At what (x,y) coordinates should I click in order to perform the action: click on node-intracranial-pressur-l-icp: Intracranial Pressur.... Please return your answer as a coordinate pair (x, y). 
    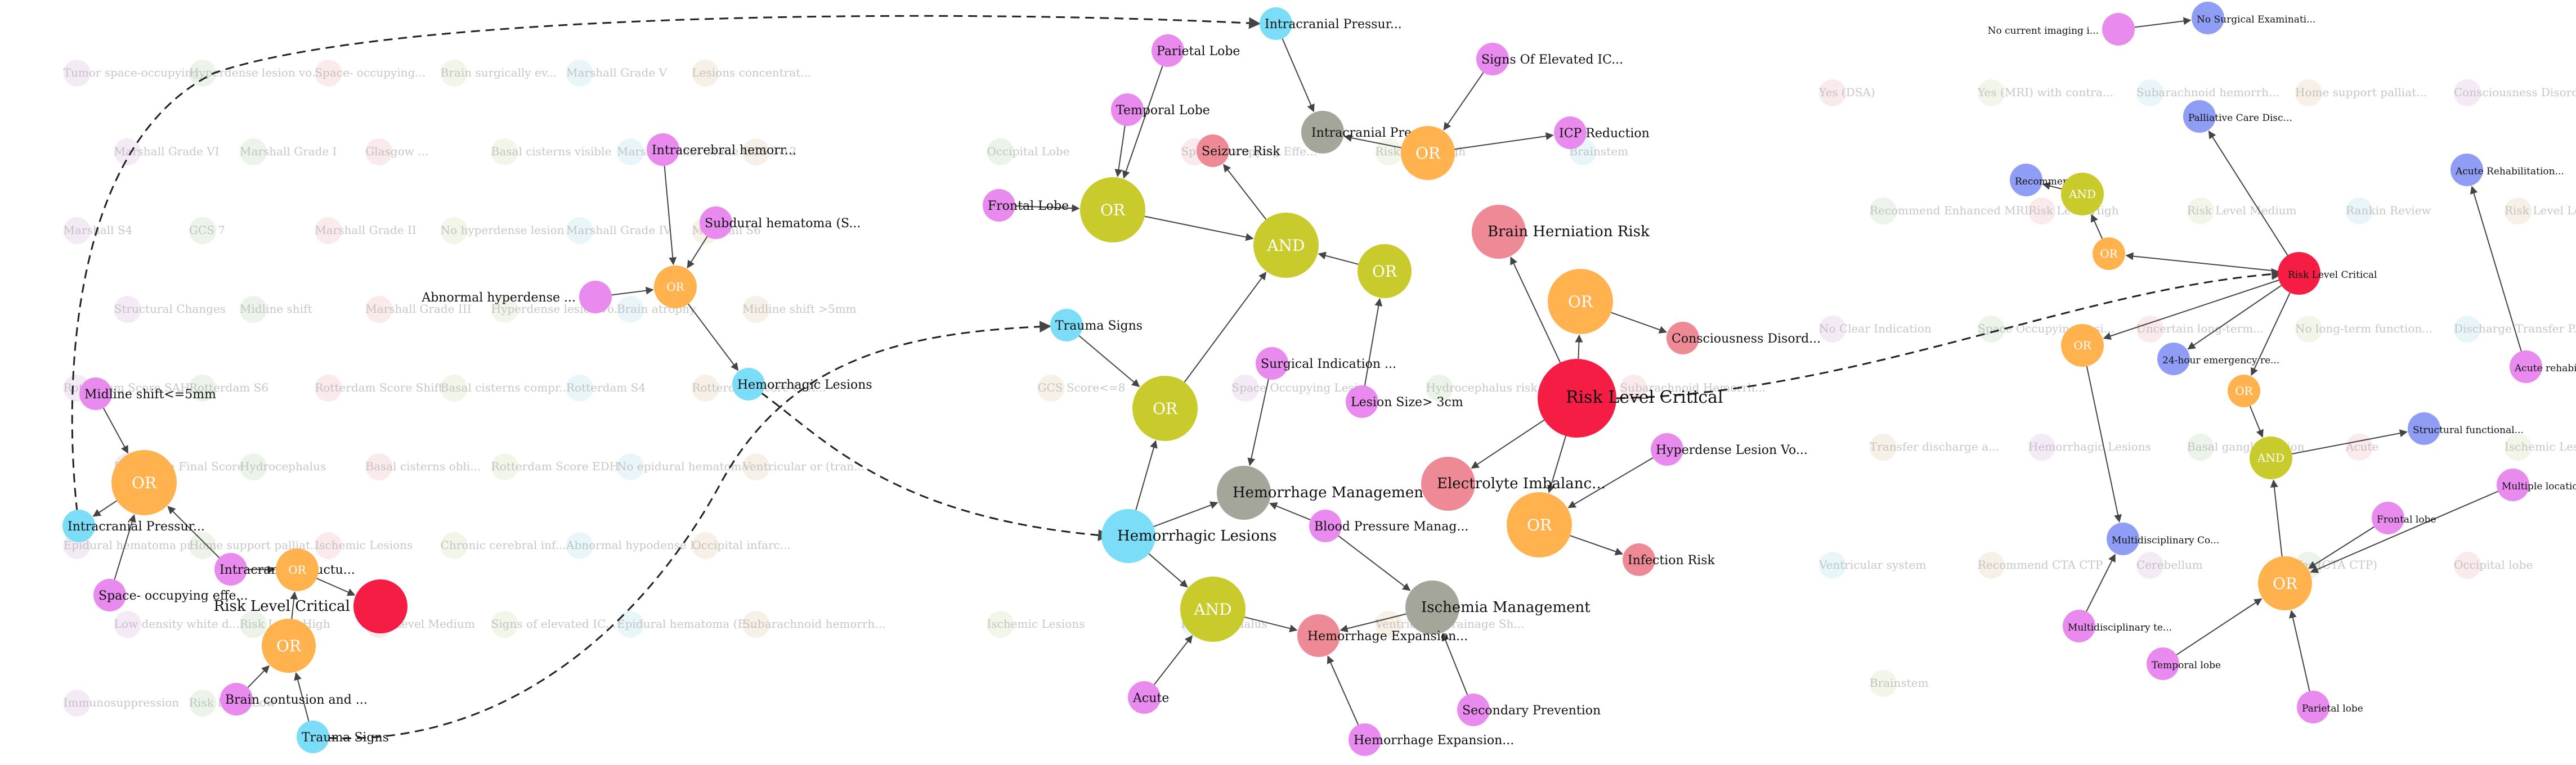
    Looking at the image, I should click on (133, 526).